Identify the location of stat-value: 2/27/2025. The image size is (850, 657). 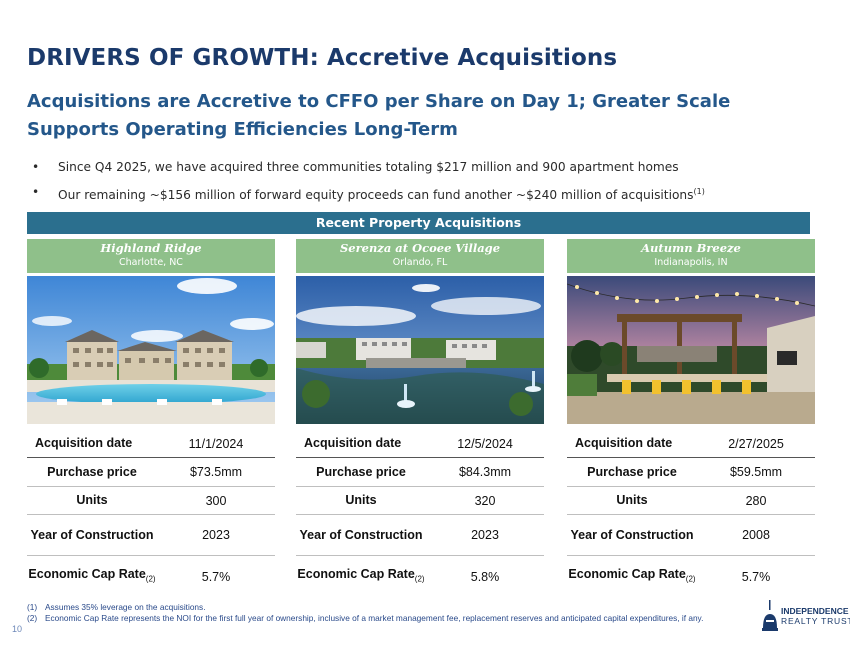
(756, 443).